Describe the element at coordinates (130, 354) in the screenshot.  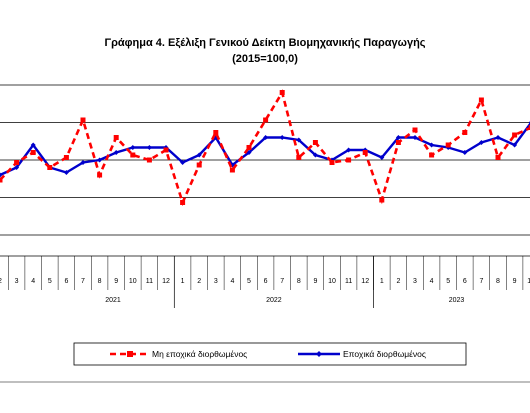
I see `legend-nsa-marker` at that location.